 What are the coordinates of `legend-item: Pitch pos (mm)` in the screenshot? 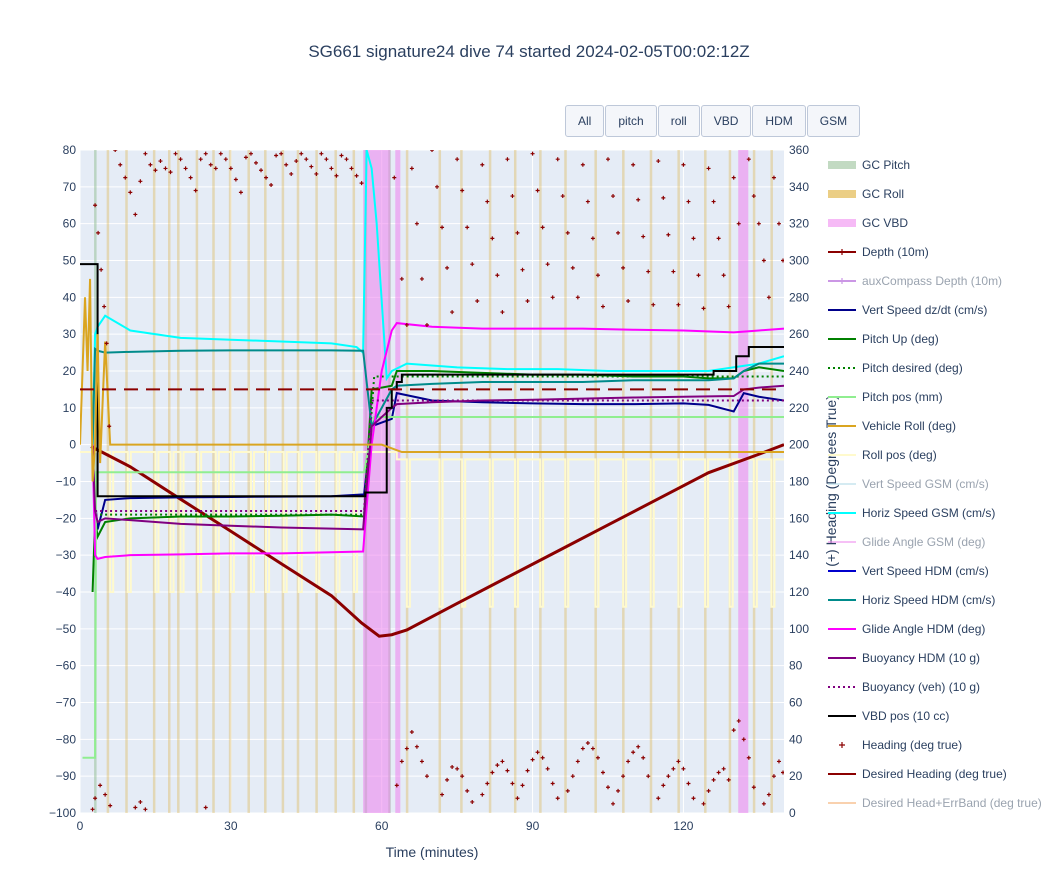 It's located at (941, 396).